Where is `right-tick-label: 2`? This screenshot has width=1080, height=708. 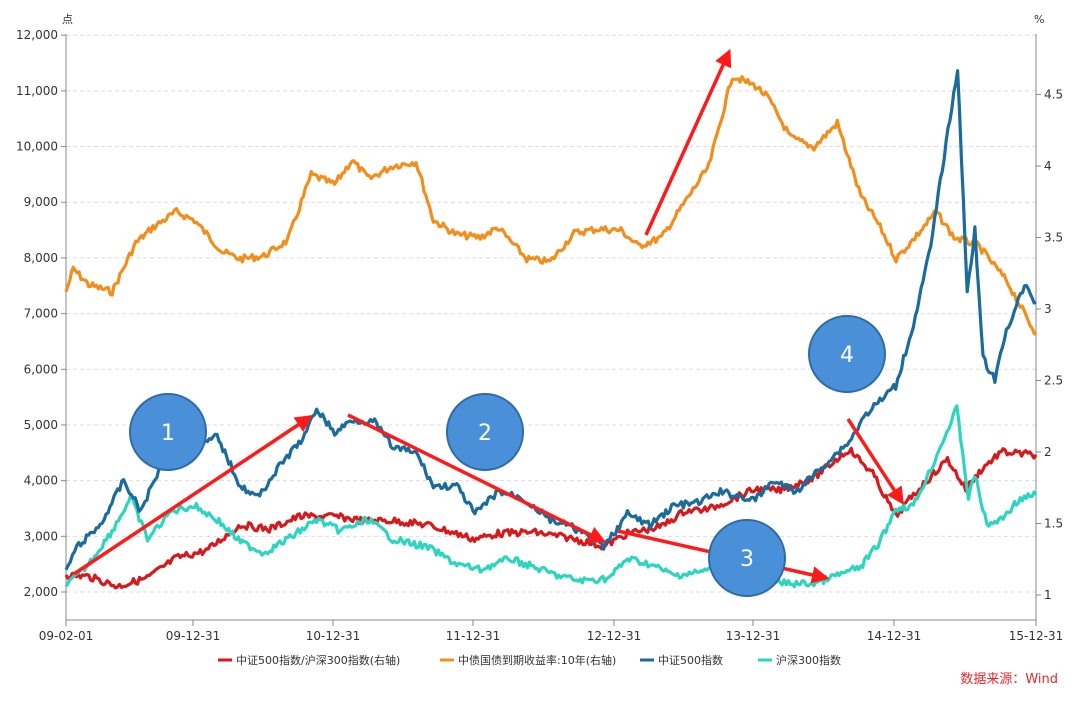
right-tick-label: 2 is located at coordinates (1048, 452).